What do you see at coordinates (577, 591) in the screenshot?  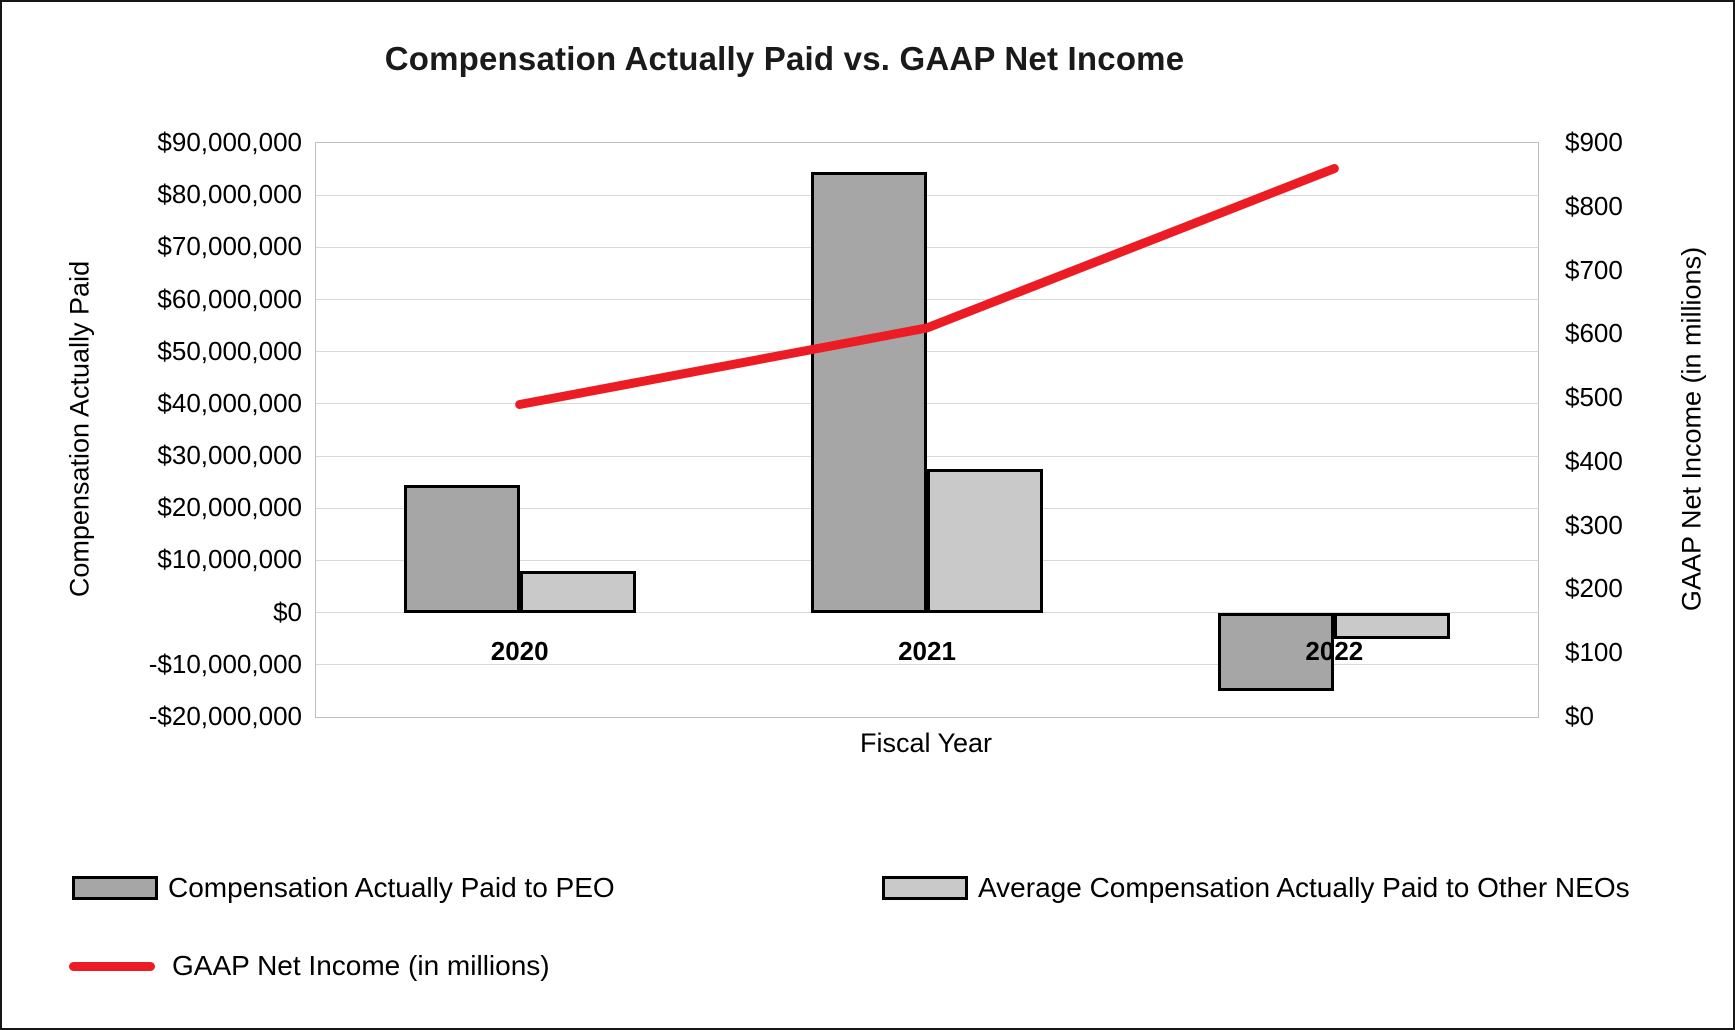 I see `bar-neo-2020` at bounding box center [577, 591].